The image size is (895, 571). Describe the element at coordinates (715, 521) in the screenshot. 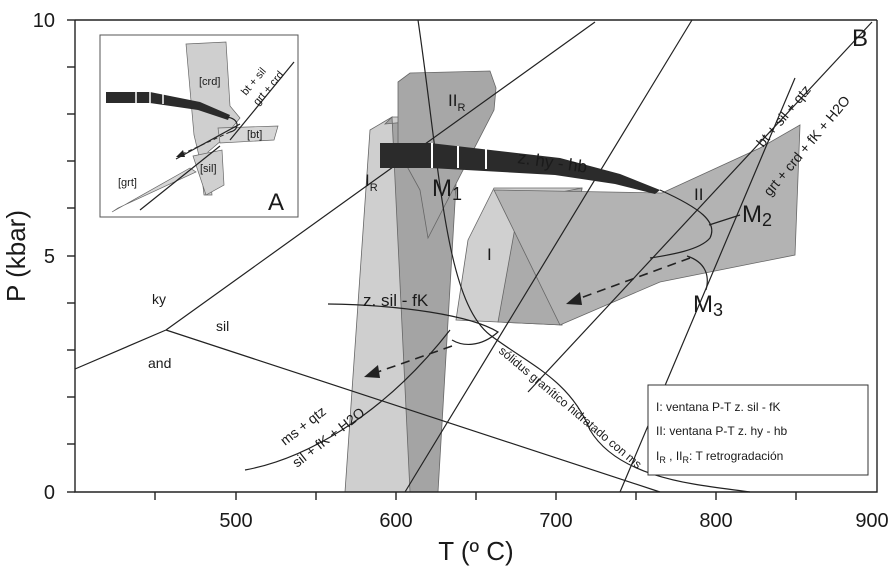

I see `x-tick-800: 800` at that location.